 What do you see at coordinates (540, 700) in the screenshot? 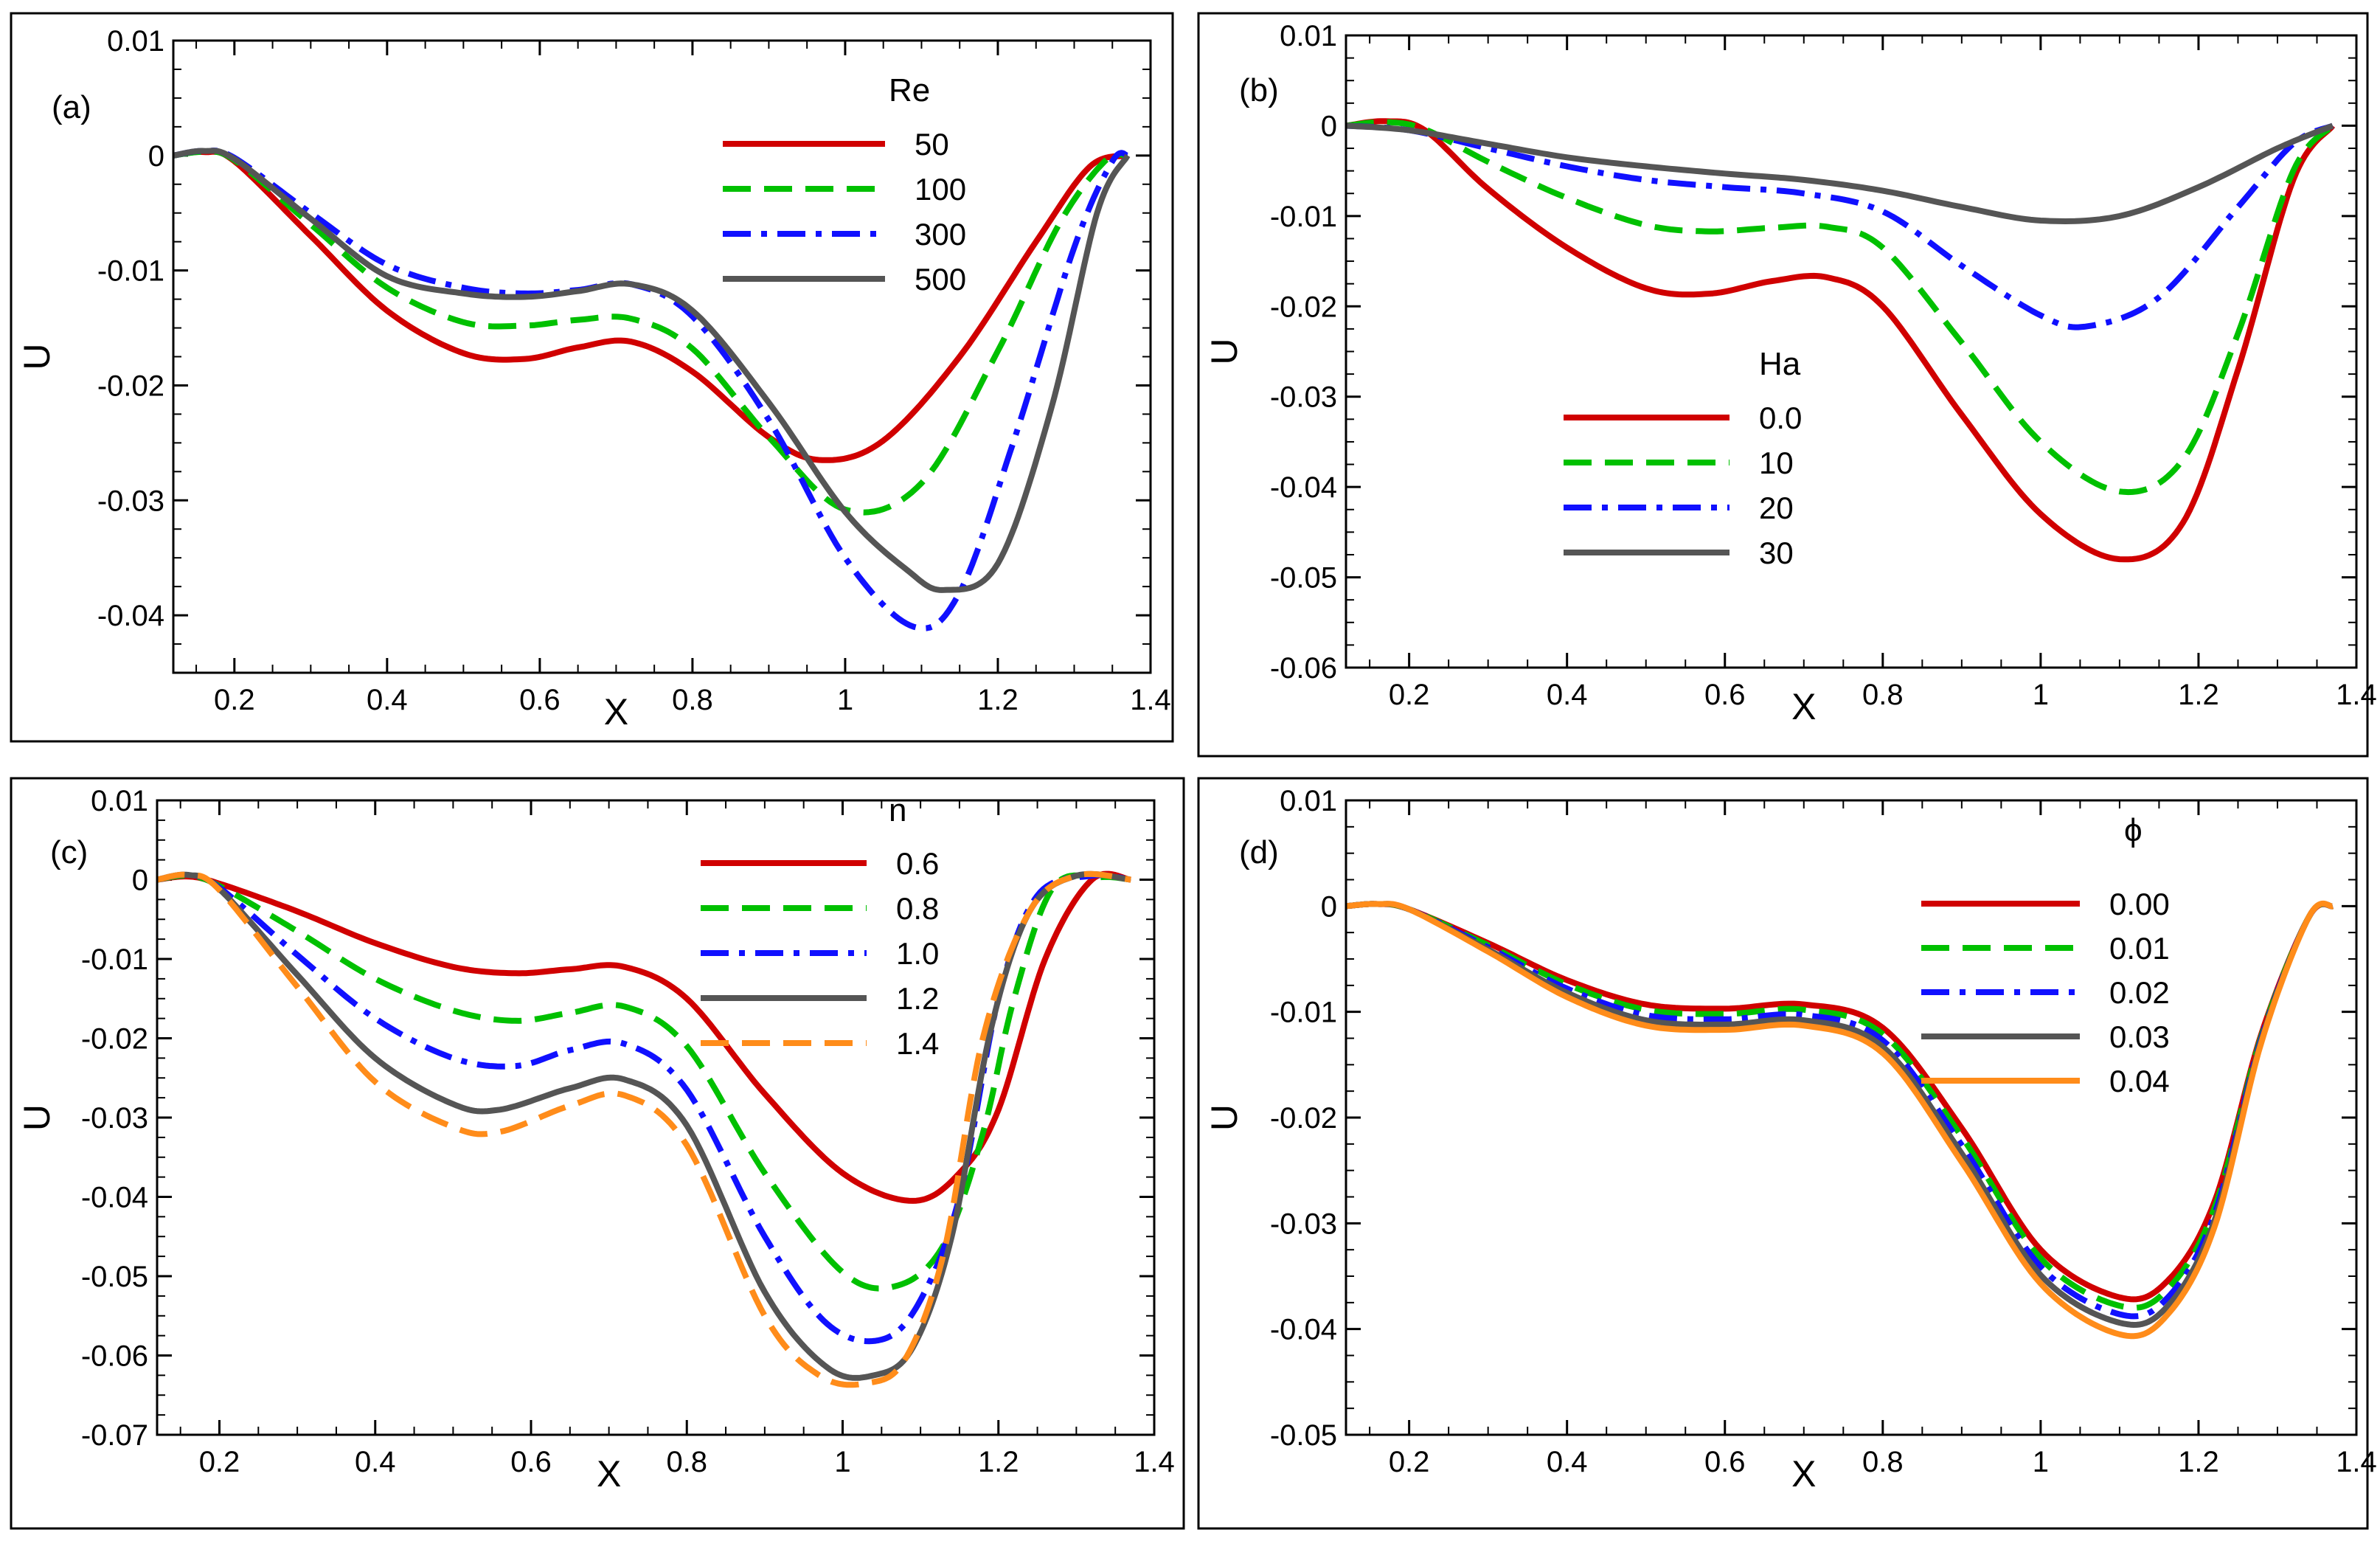
I see `x-tick-label: 0.6` at bounding box center [540, 700].